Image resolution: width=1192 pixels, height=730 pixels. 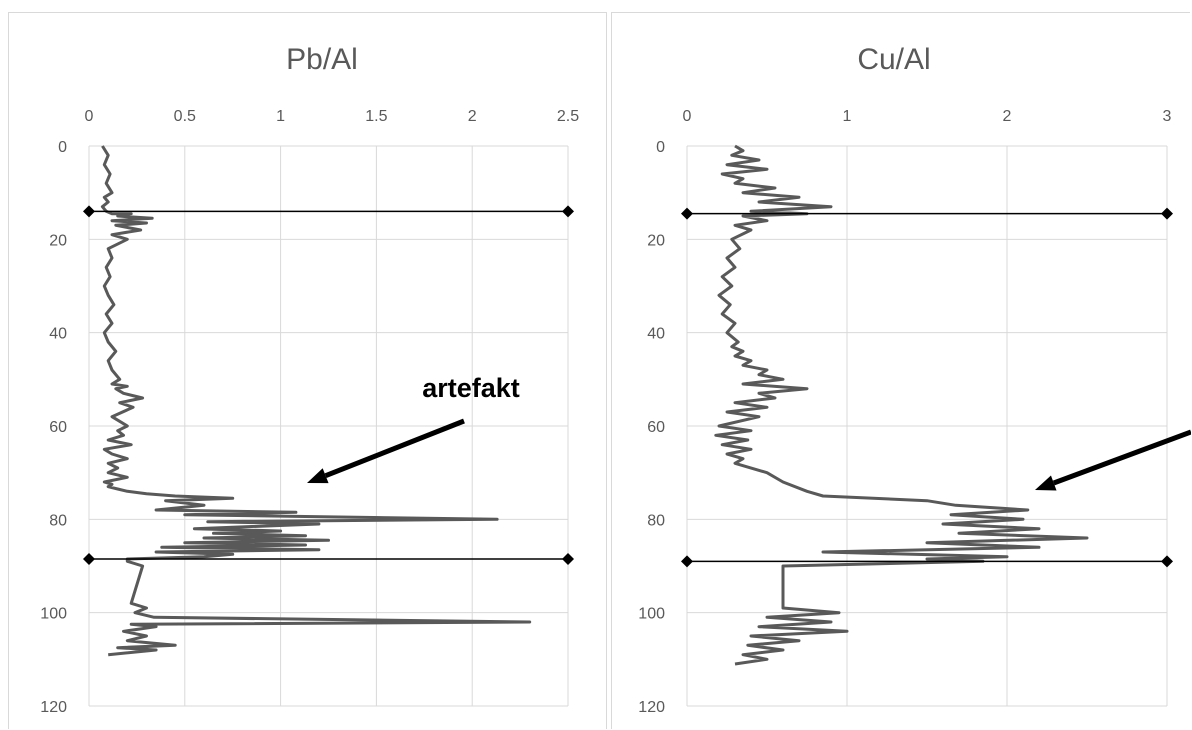 I want to click on chart-title: Cu/Al, so click(x=893, y=59).